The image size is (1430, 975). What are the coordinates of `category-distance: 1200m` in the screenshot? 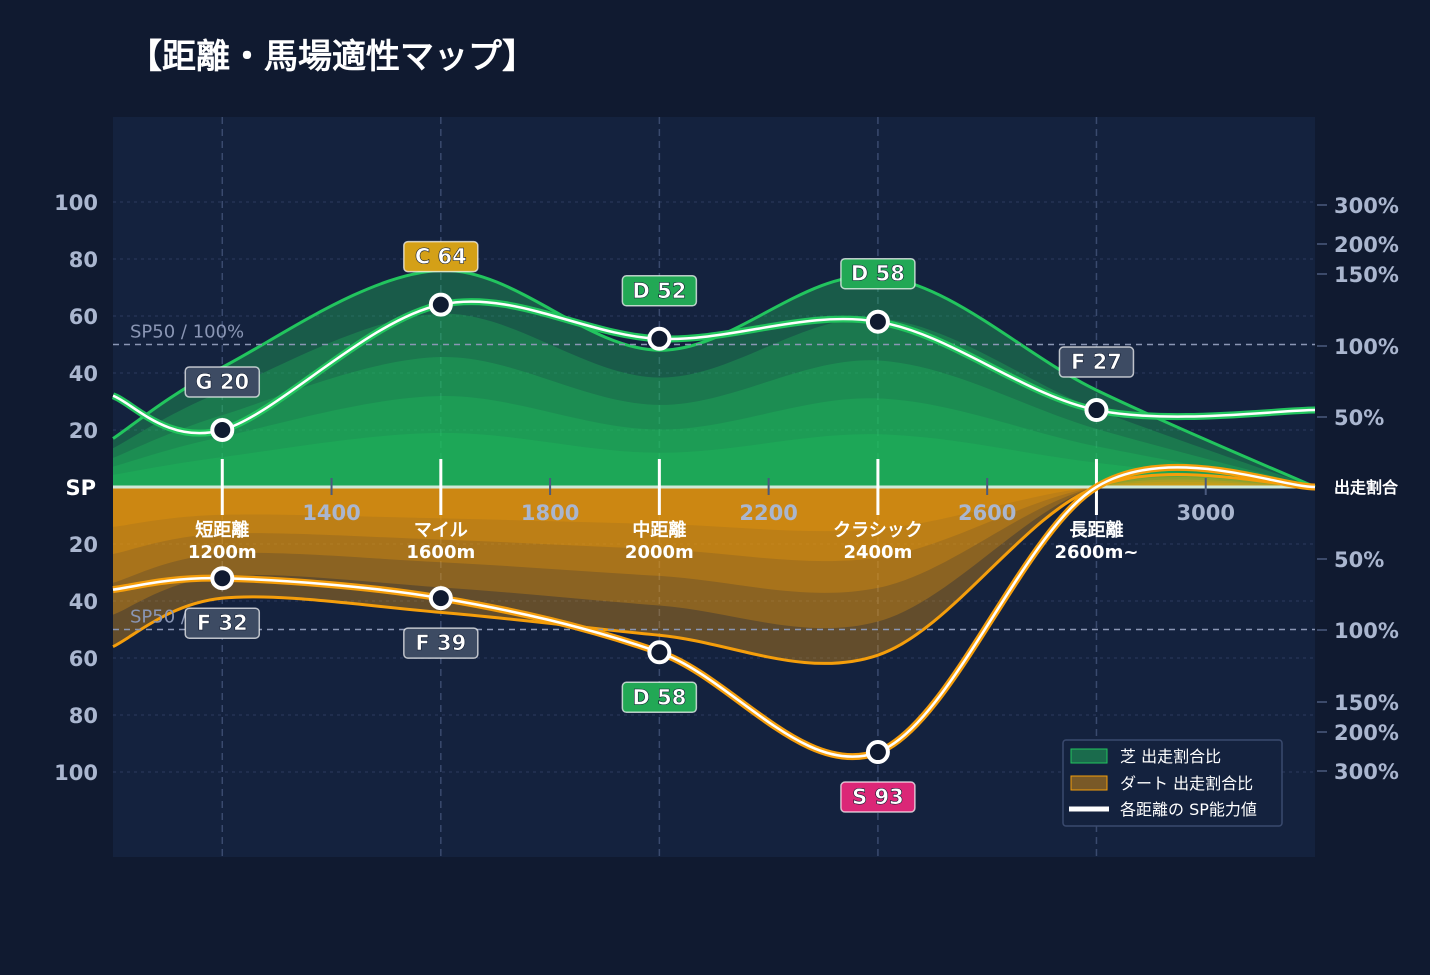 It's located at (222, 552).